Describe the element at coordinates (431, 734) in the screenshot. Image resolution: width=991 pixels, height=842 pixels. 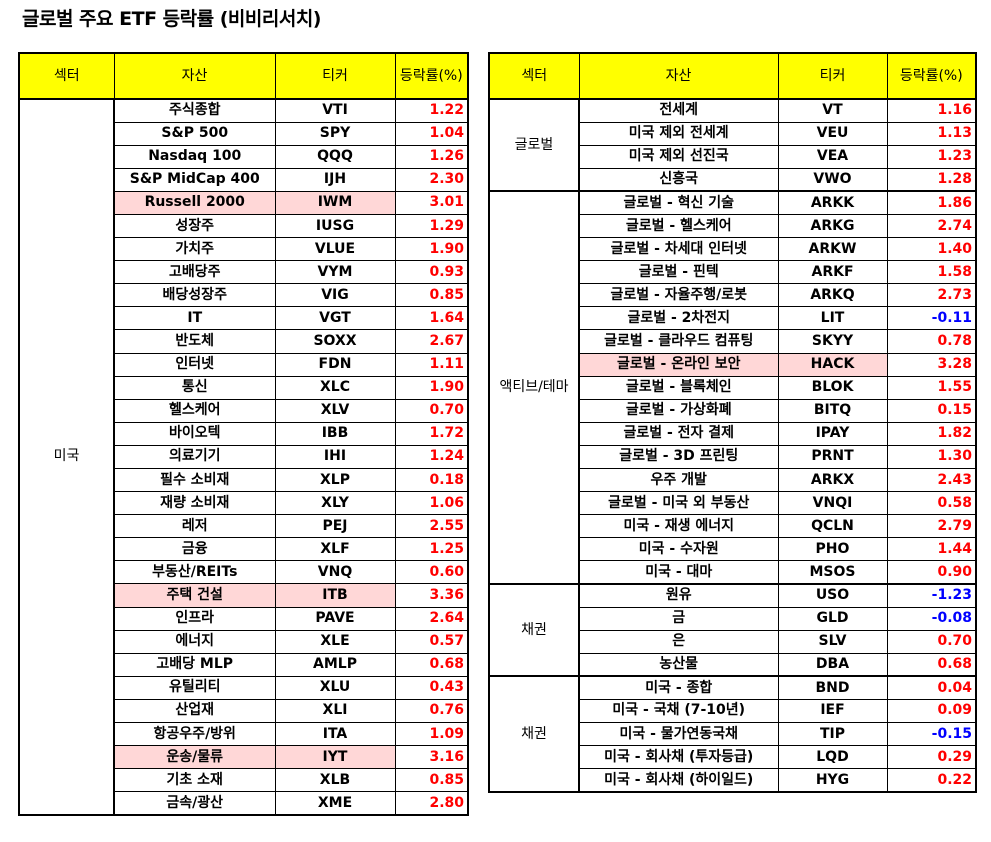
I see `change-cell: 1.09` at that location.